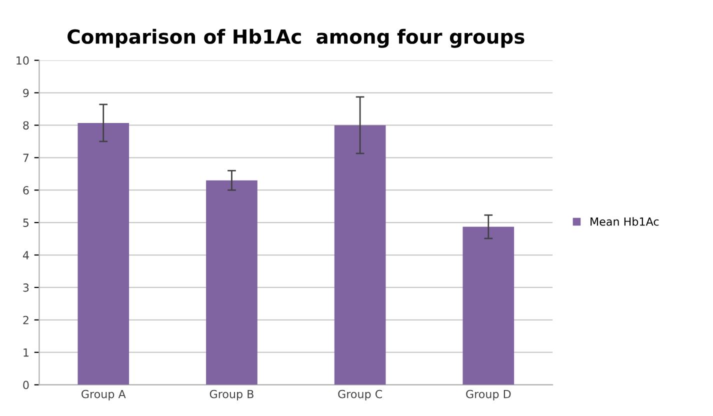  What do you see at coordinates (296, 38) in the screenshot?
I see `chart-title: Comparison of Hb1Ac among four groups` at bounding box center [296, 38].